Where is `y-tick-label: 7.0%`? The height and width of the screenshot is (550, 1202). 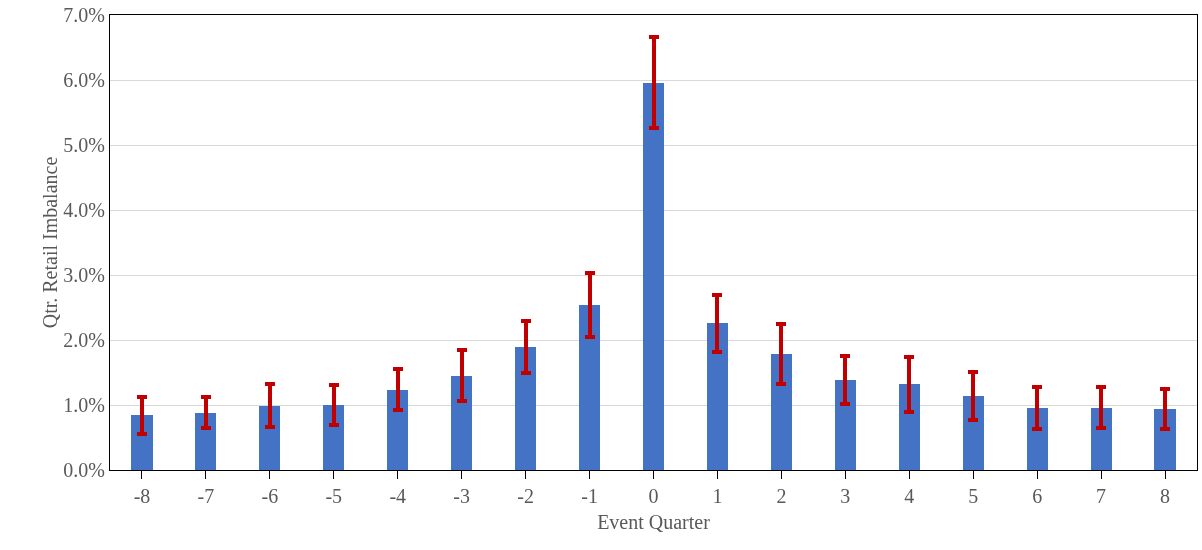
y-tick-label: 7.0% is located at coordinates (84, 15).